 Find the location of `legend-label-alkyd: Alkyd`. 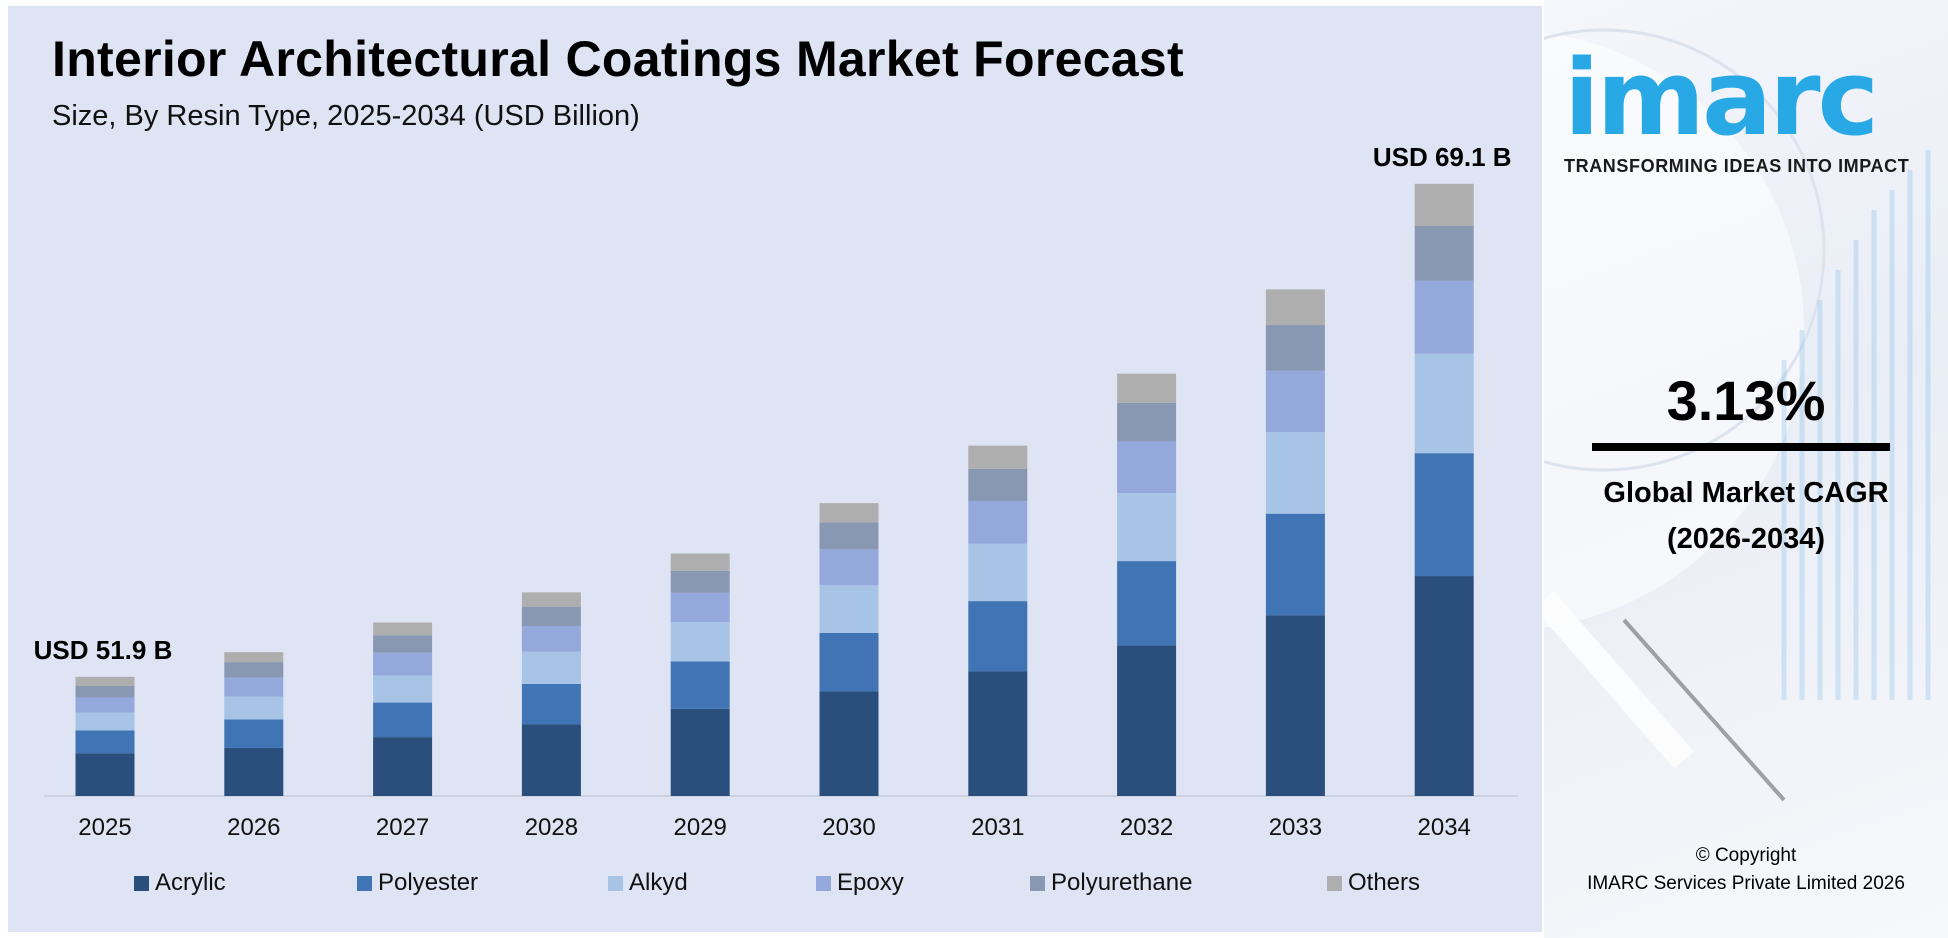

legend-label-alkyd: Alkyd is located at coordinates (658, 882).